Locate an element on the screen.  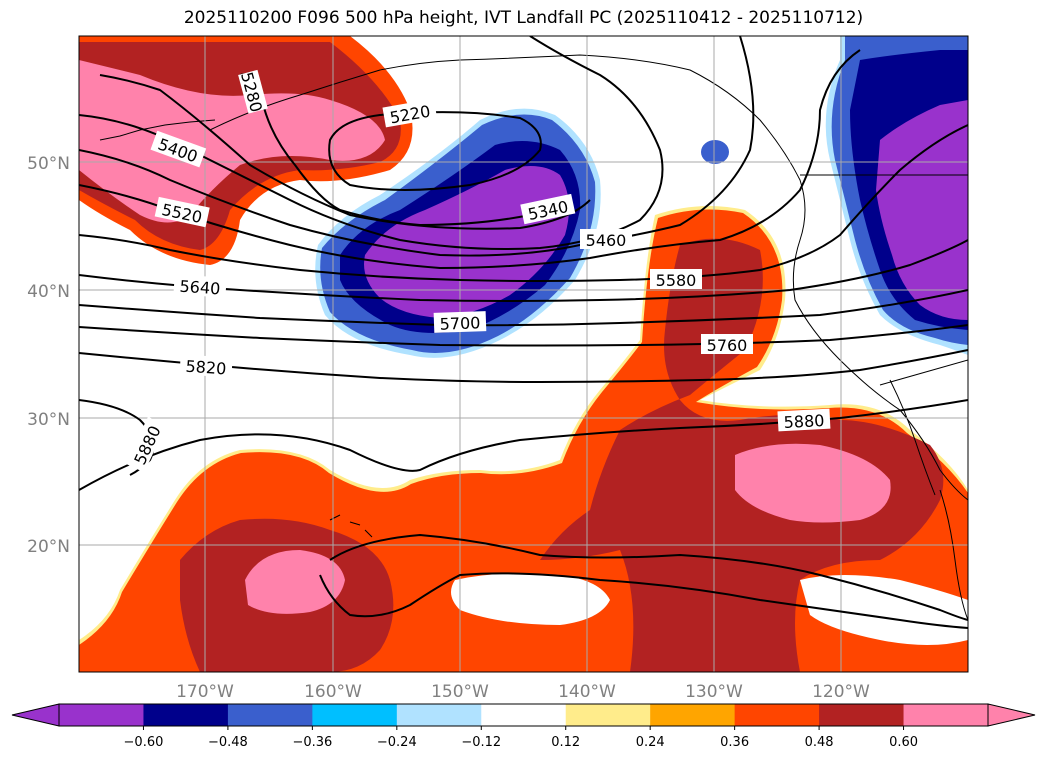
contour-label: 5460 is located at coordinates (606, 240).